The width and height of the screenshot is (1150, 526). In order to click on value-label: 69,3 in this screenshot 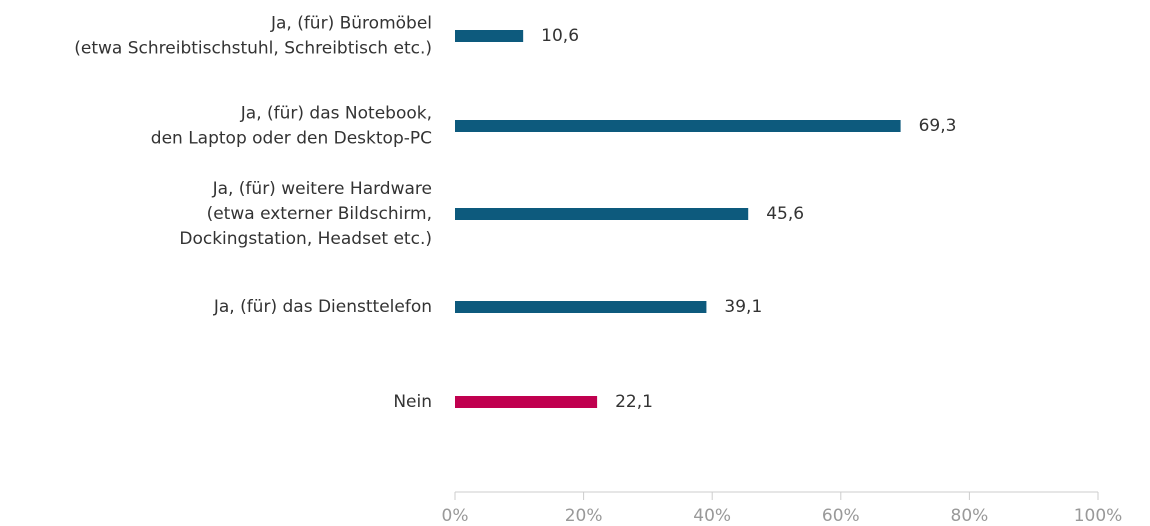, I will do `click(938, 126)`.